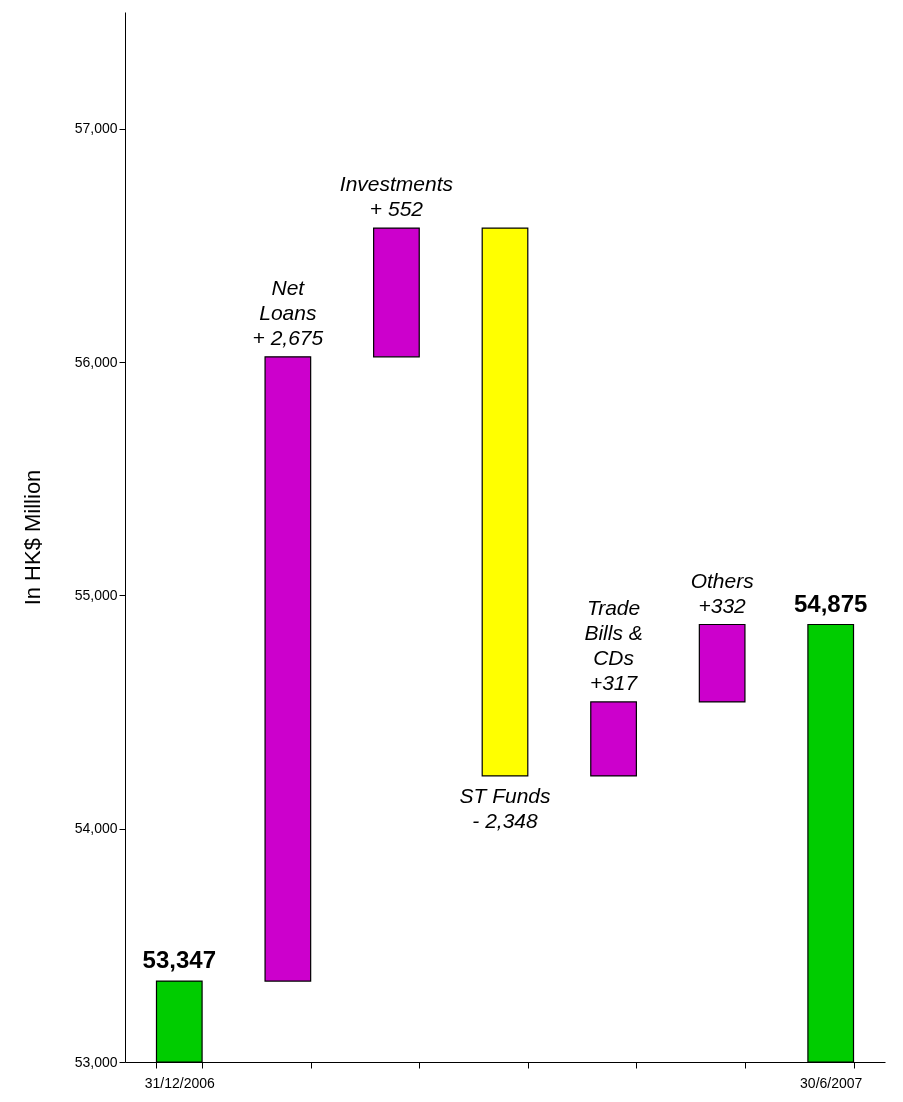  What do you see at coordinates (96, 128) in the screenshot?
I see `y-tick-label: 57,000` at bounding box center [96, 128].